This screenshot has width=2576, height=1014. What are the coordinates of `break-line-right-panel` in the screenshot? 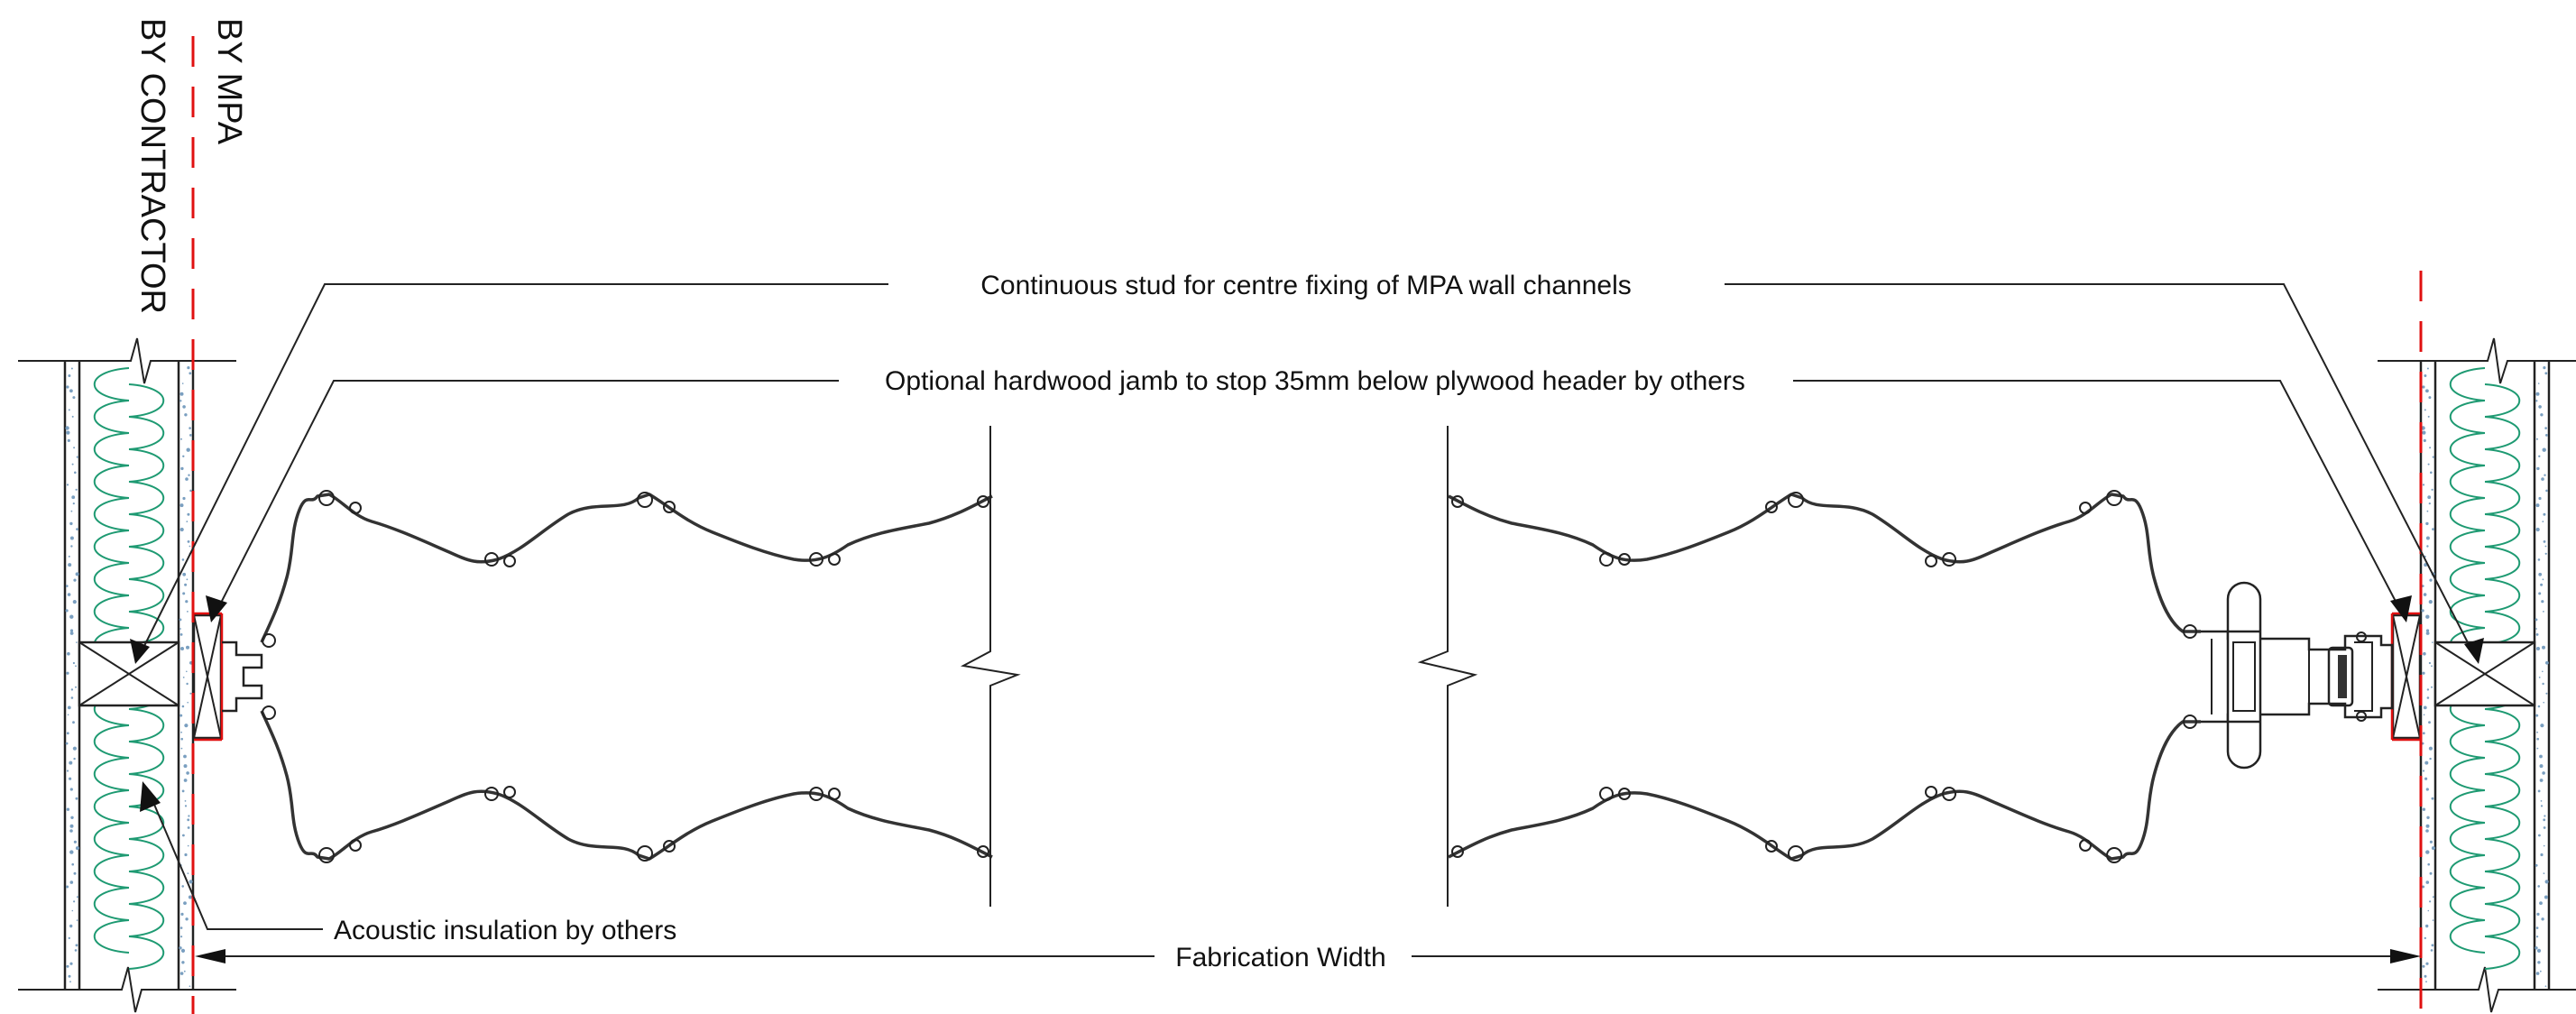 It's located at (1448, 667).